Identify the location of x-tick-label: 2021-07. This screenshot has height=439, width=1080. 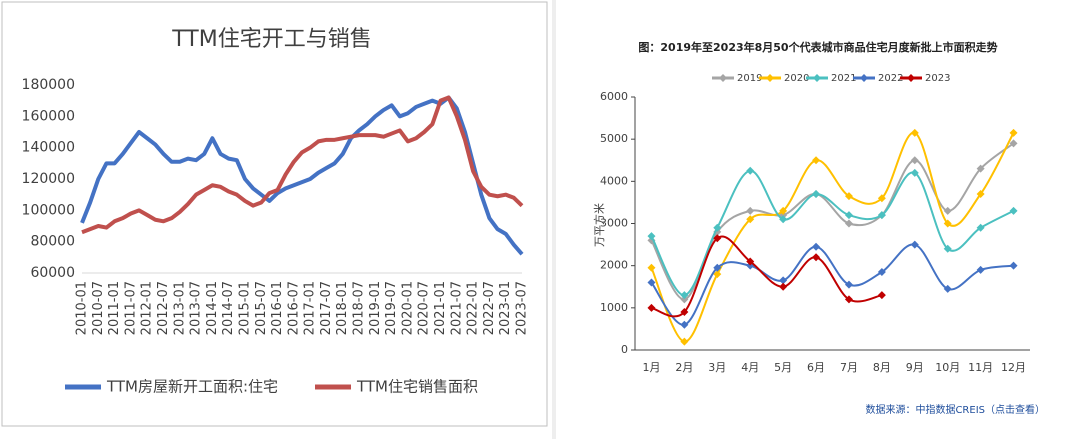
(456, 308).